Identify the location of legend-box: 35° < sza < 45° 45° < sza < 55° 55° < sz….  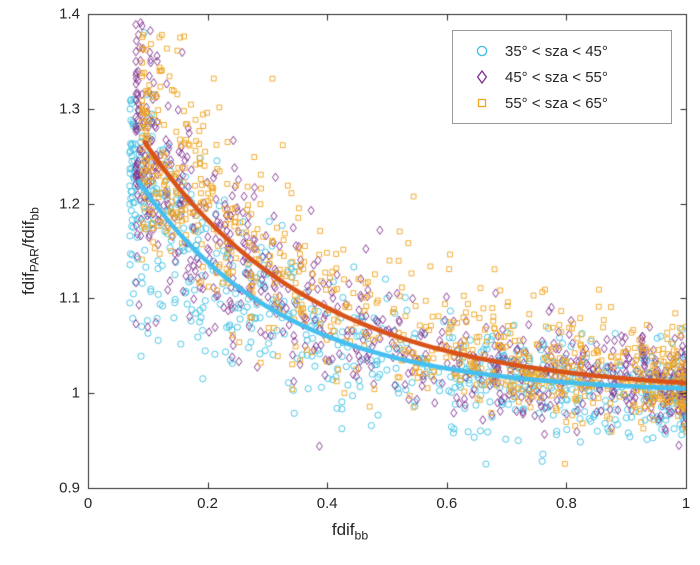
(562, 77).